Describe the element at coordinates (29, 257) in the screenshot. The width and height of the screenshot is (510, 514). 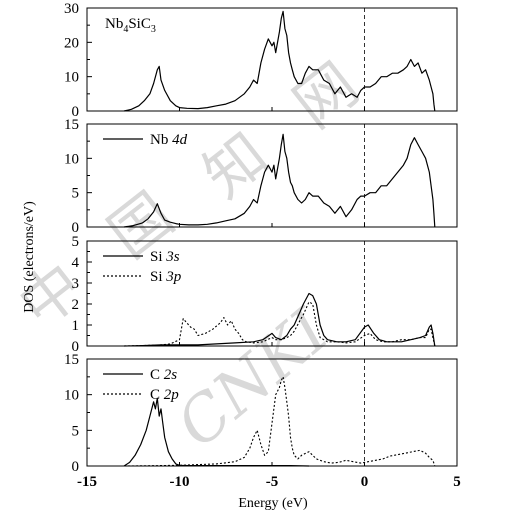
I see `y-axis-label: DOS (electrons/eV)` at that location.